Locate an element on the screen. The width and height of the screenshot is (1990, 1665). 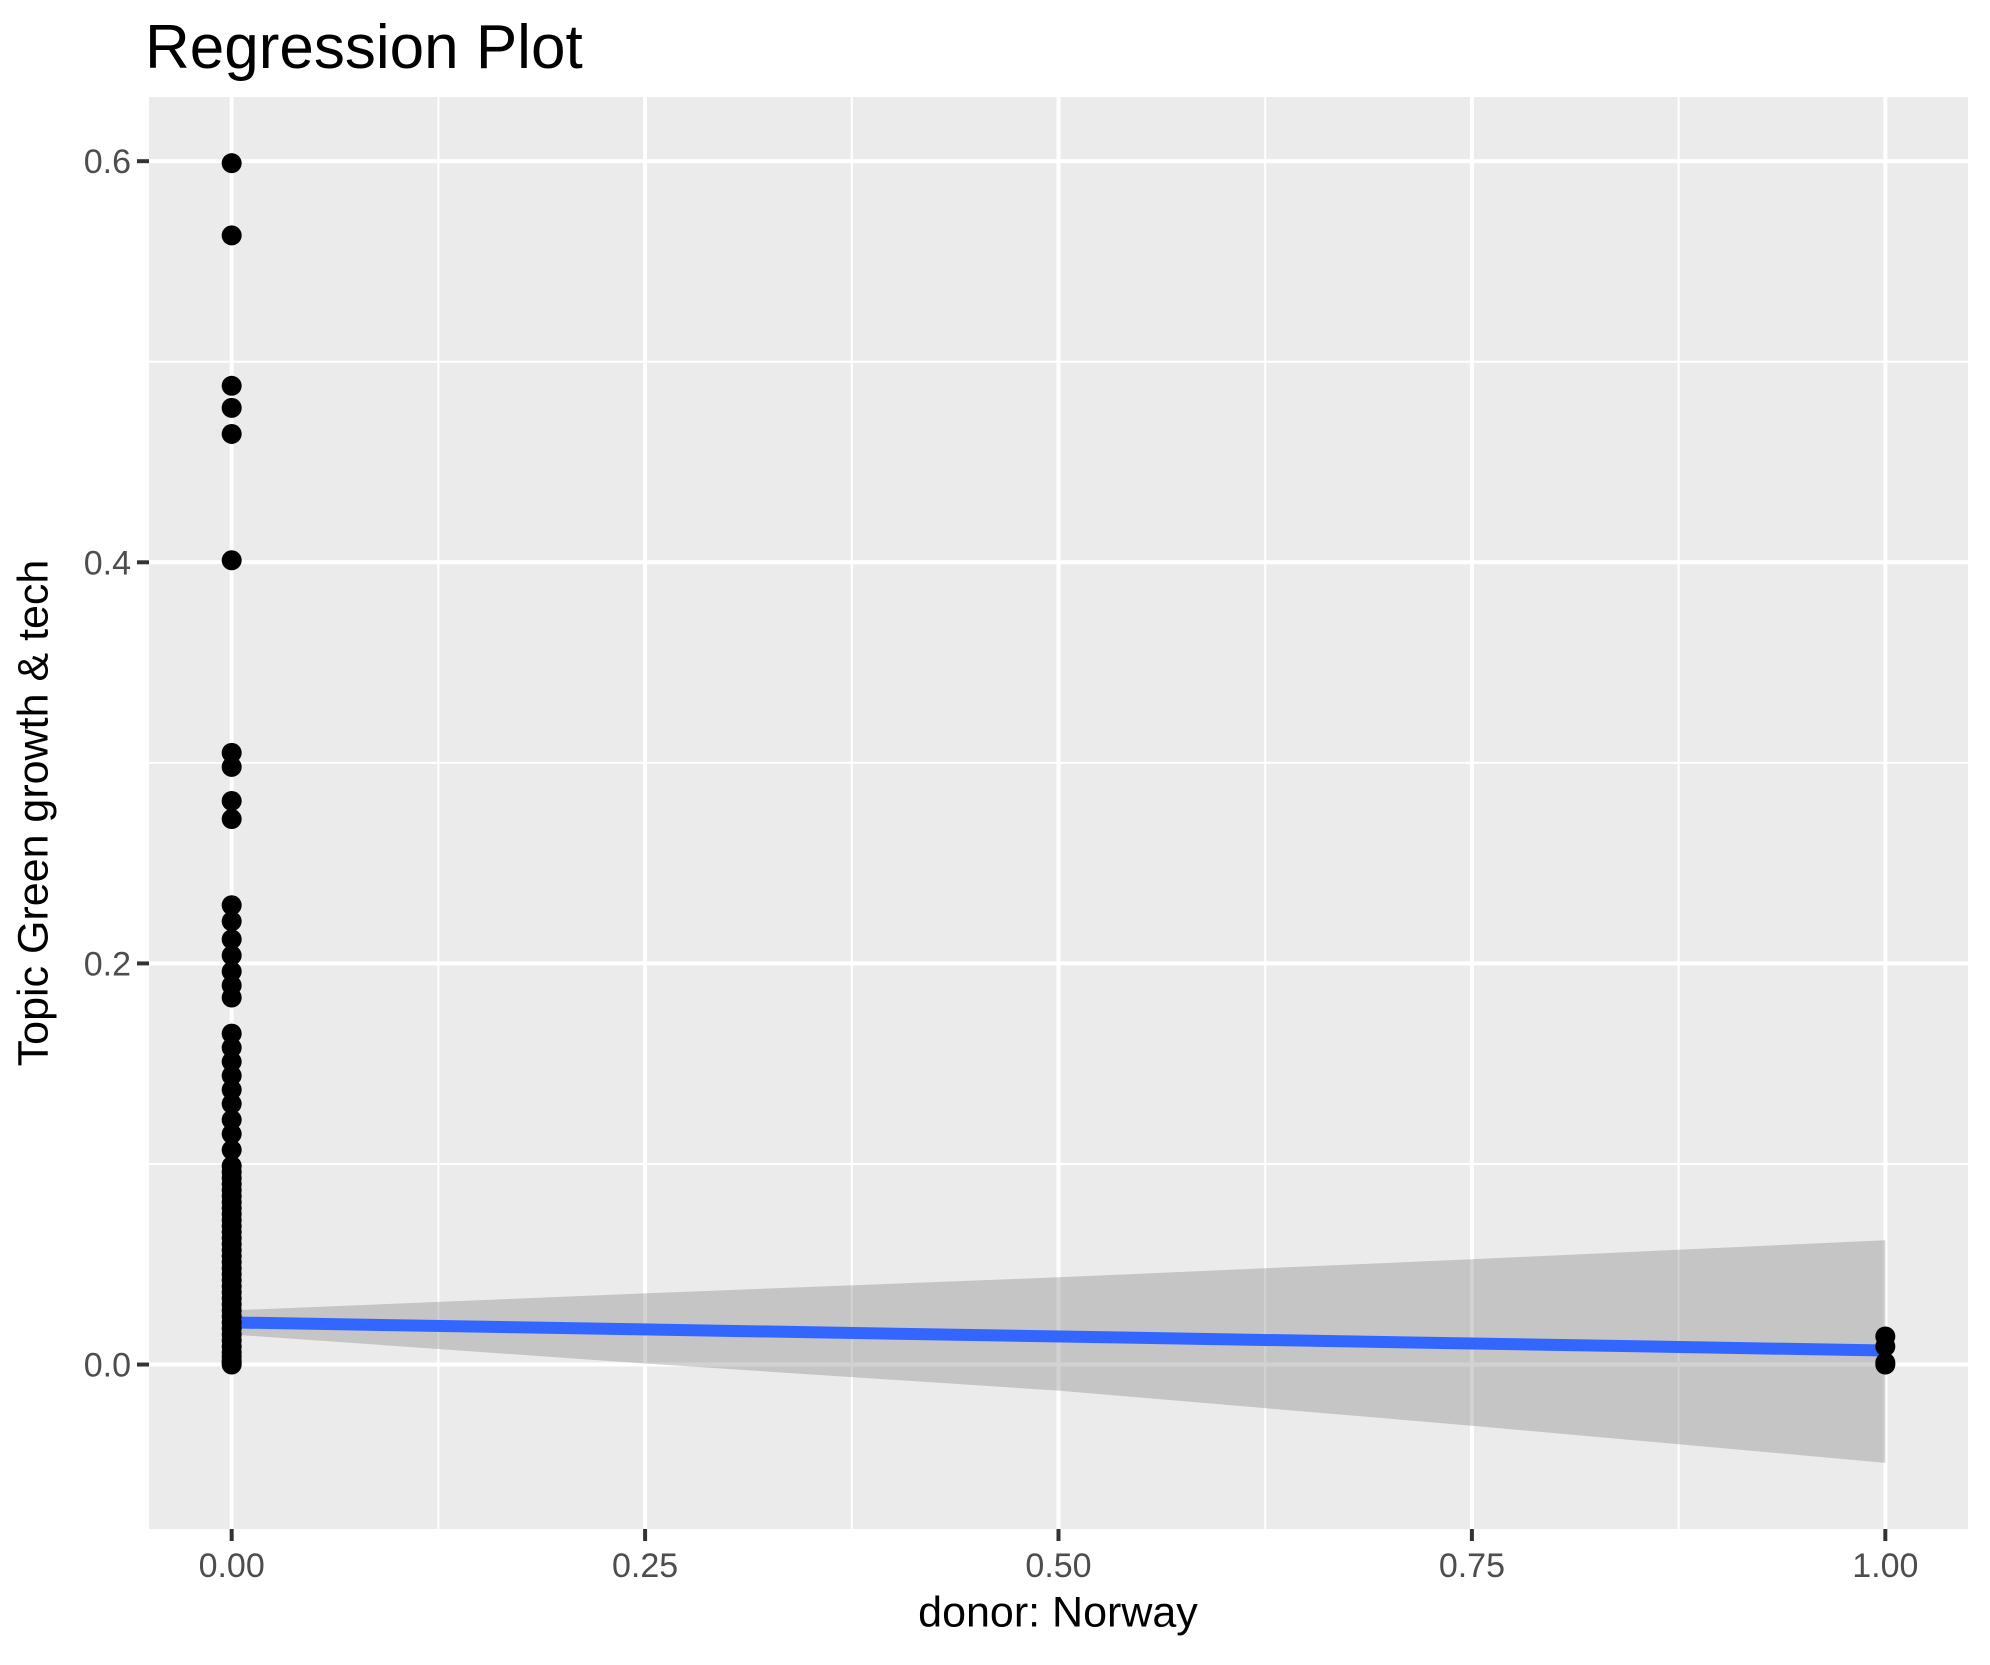
x-tick-label: 1.00 is located at coordinates (1885, 1566).